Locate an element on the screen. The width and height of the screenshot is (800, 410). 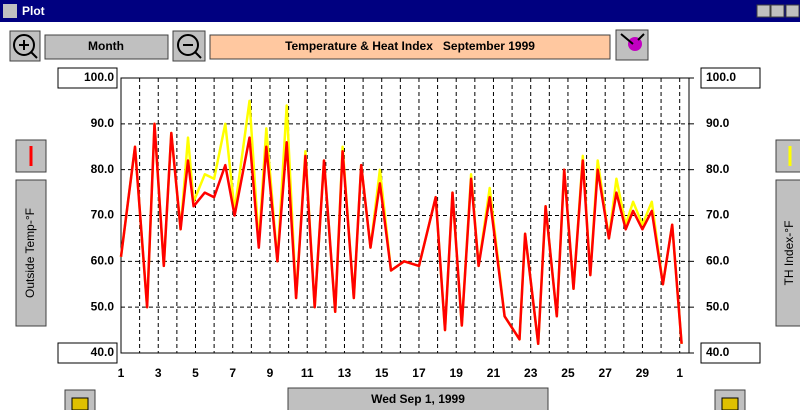
x-tick-label: 21 is located at coordinates (494, 373).